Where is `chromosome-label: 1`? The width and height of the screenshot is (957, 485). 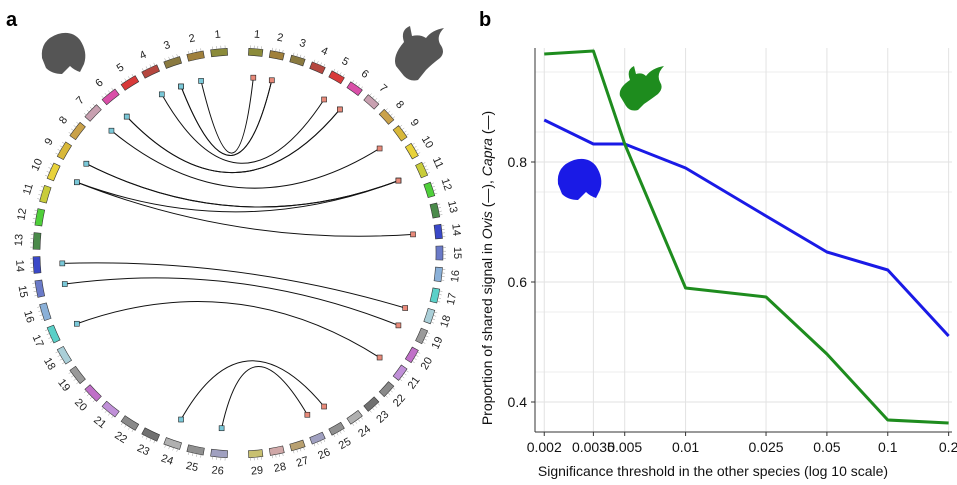 chromosome-label: 1 is located at coordinates (256, 34).